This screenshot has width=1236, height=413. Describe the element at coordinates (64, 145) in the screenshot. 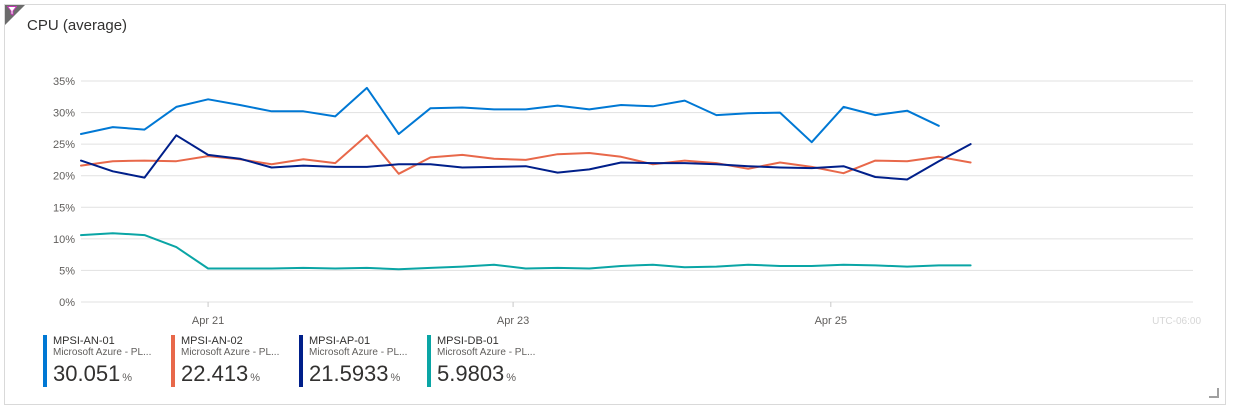

I see `y-tick-label: 25%` at that location.